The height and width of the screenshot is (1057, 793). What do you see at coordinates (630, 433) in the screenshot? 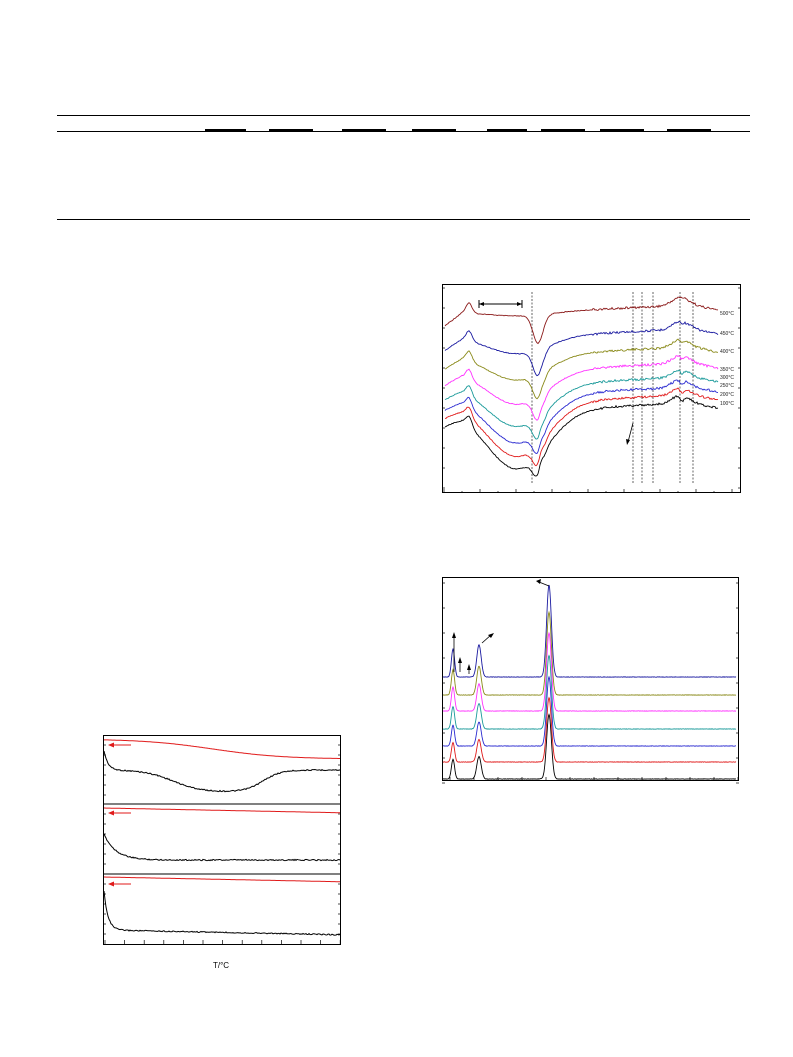
I see `ftir-arrow` at bounding box center [630, 433].